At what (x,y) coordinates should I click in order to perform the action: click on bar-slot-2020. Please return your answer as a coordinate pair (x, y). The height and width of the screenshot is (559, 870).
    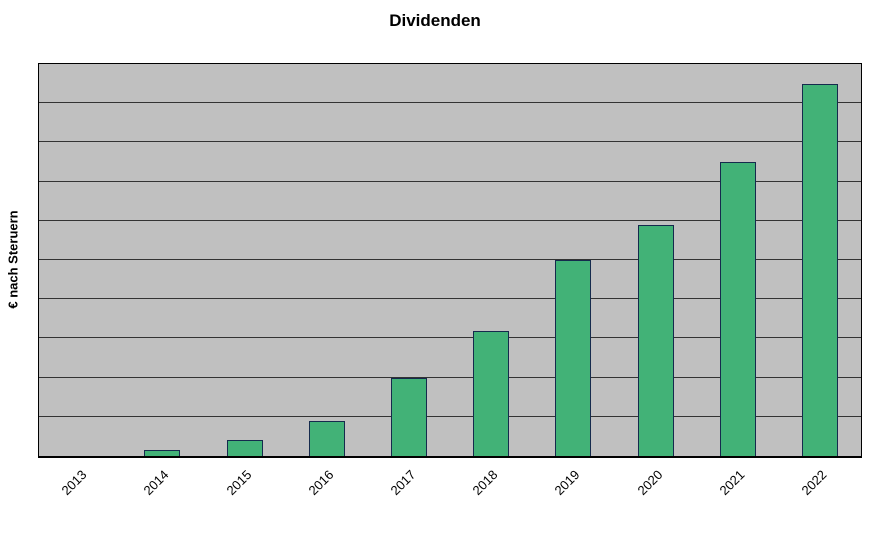
    Looking at the image, I should click on (655, 260).